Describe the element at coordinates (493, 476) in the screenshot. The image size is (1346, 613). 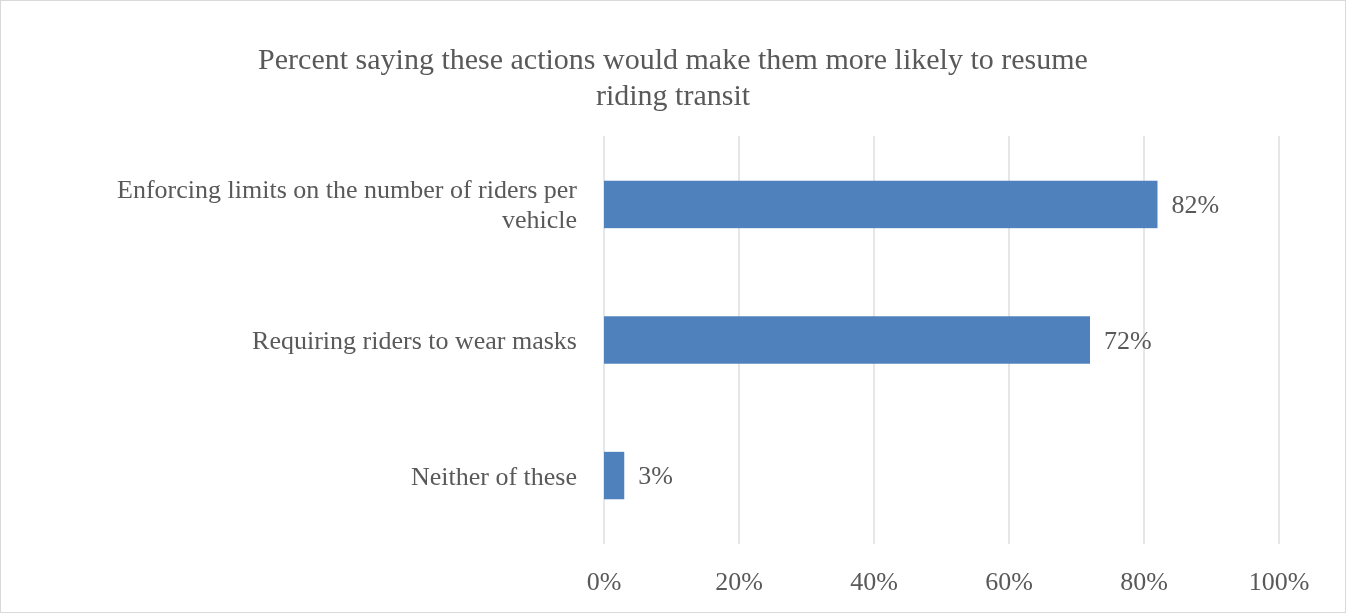
I see `y-tick-label: Neither of these` at that location.